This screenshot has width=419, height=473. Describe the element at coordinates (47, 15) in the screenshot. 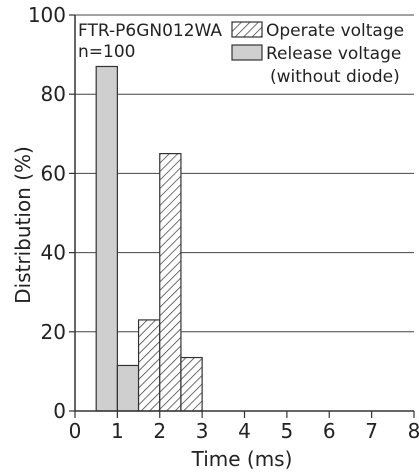

I see `y-tick-label-100: 100` at that location.